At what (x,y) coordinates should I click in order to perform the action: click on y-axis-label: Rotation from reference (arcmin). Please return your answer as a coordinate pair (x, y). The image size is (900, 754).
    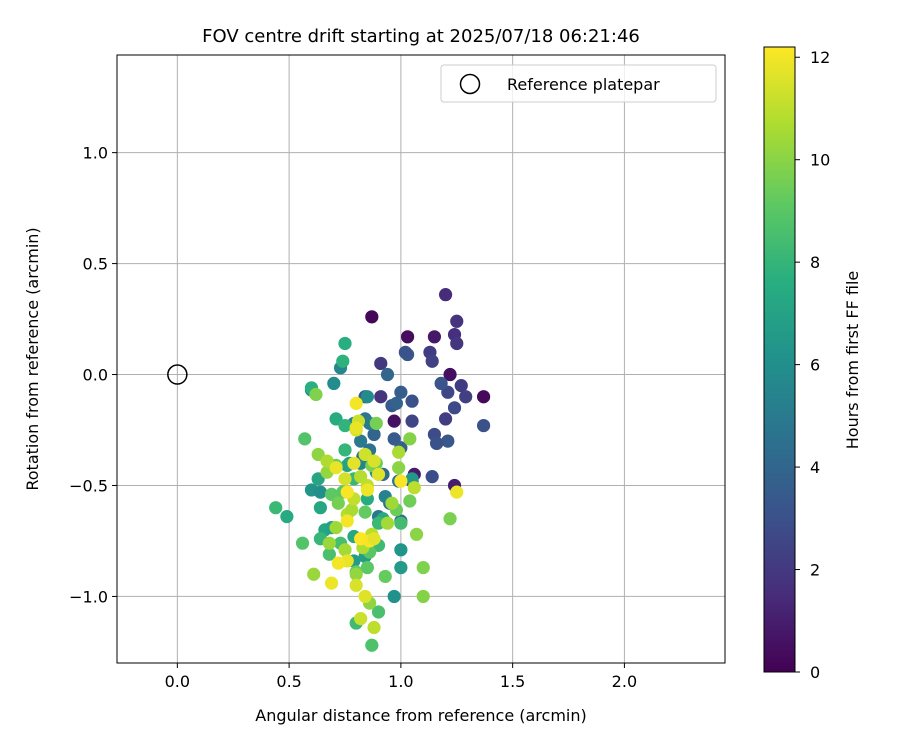
    Looking at the image, I should click on (32, 358).